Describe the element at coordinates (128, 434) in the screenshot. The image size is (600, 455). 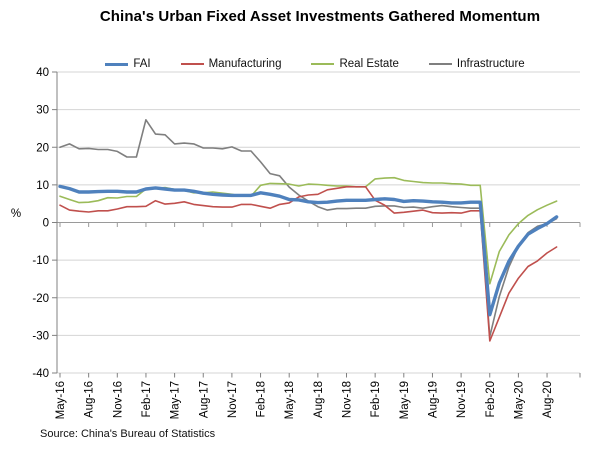
I see `source-note: Source: China's Bureau of Statistics` at that location.